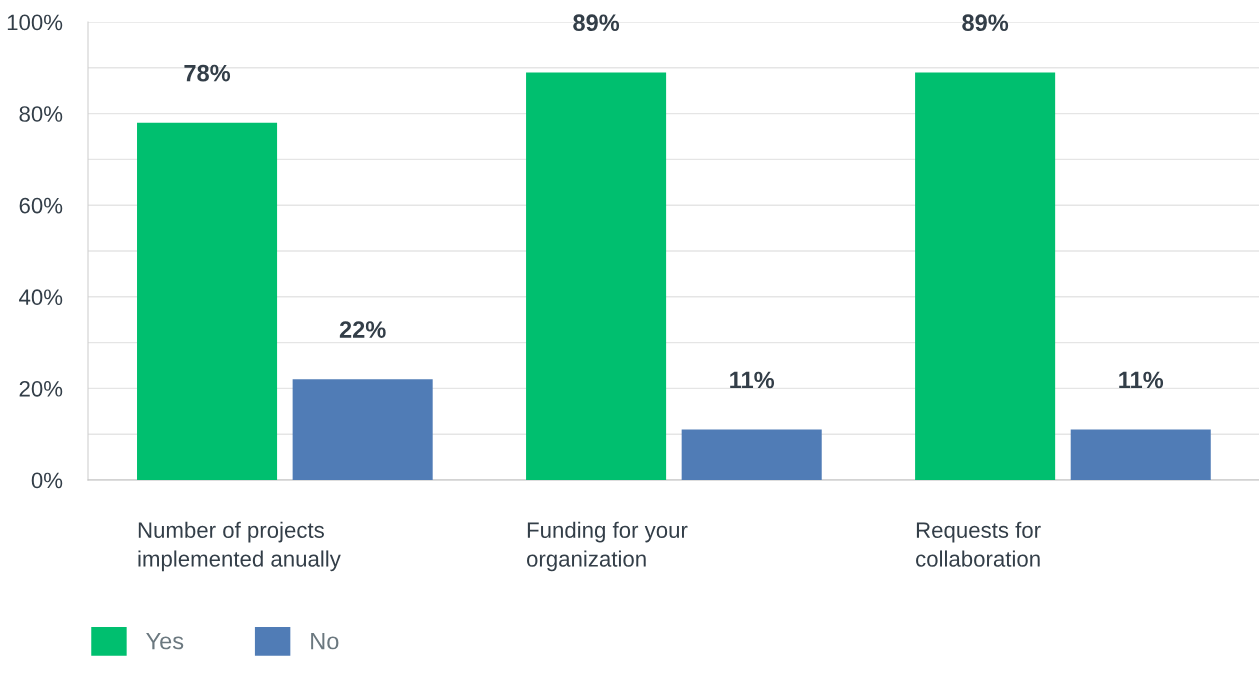  What do you see at coordinates (239, 546) in the screenshot?
I see `x-tick-label: Number of projects implemented anually` at bounding box center [239, 546].